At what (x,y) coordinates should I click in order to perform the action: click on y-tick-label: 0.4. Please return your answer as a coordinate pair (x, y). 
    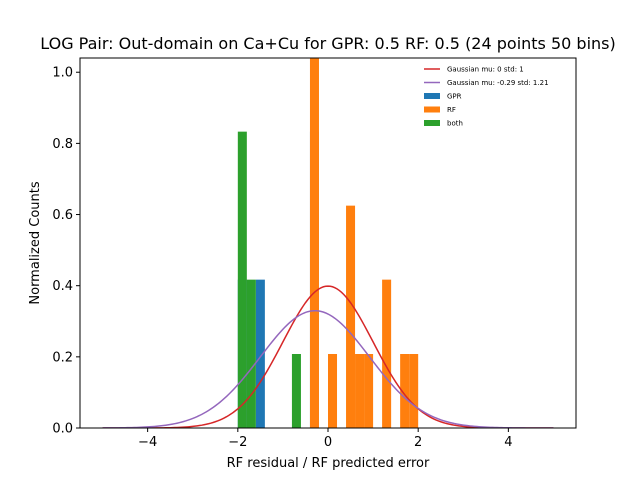
    Looking at the image, I should click on (62, 286).